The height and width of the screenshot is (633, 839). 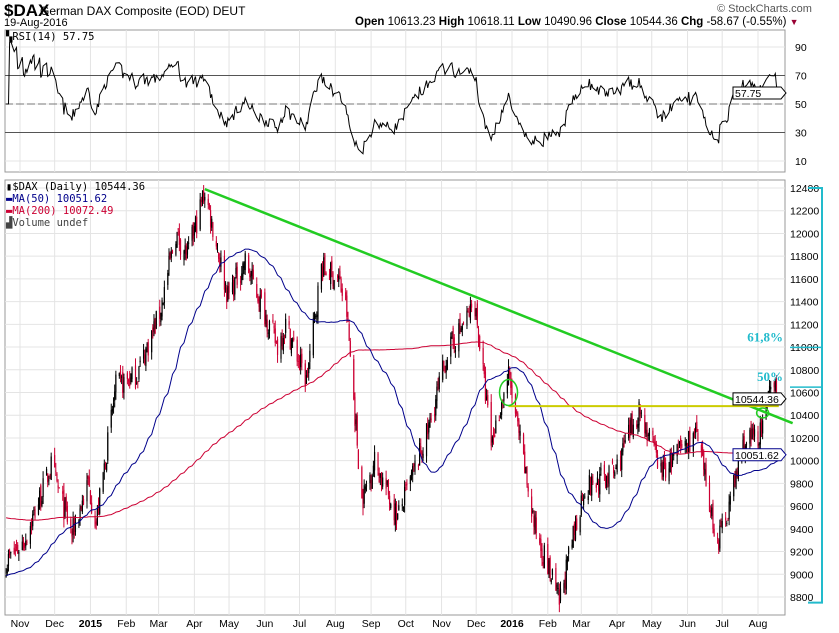 What do you see at coordinates (759, 93) in the screenshot?
I see `rsi-value-label-box` at bounding box center [759, 93].